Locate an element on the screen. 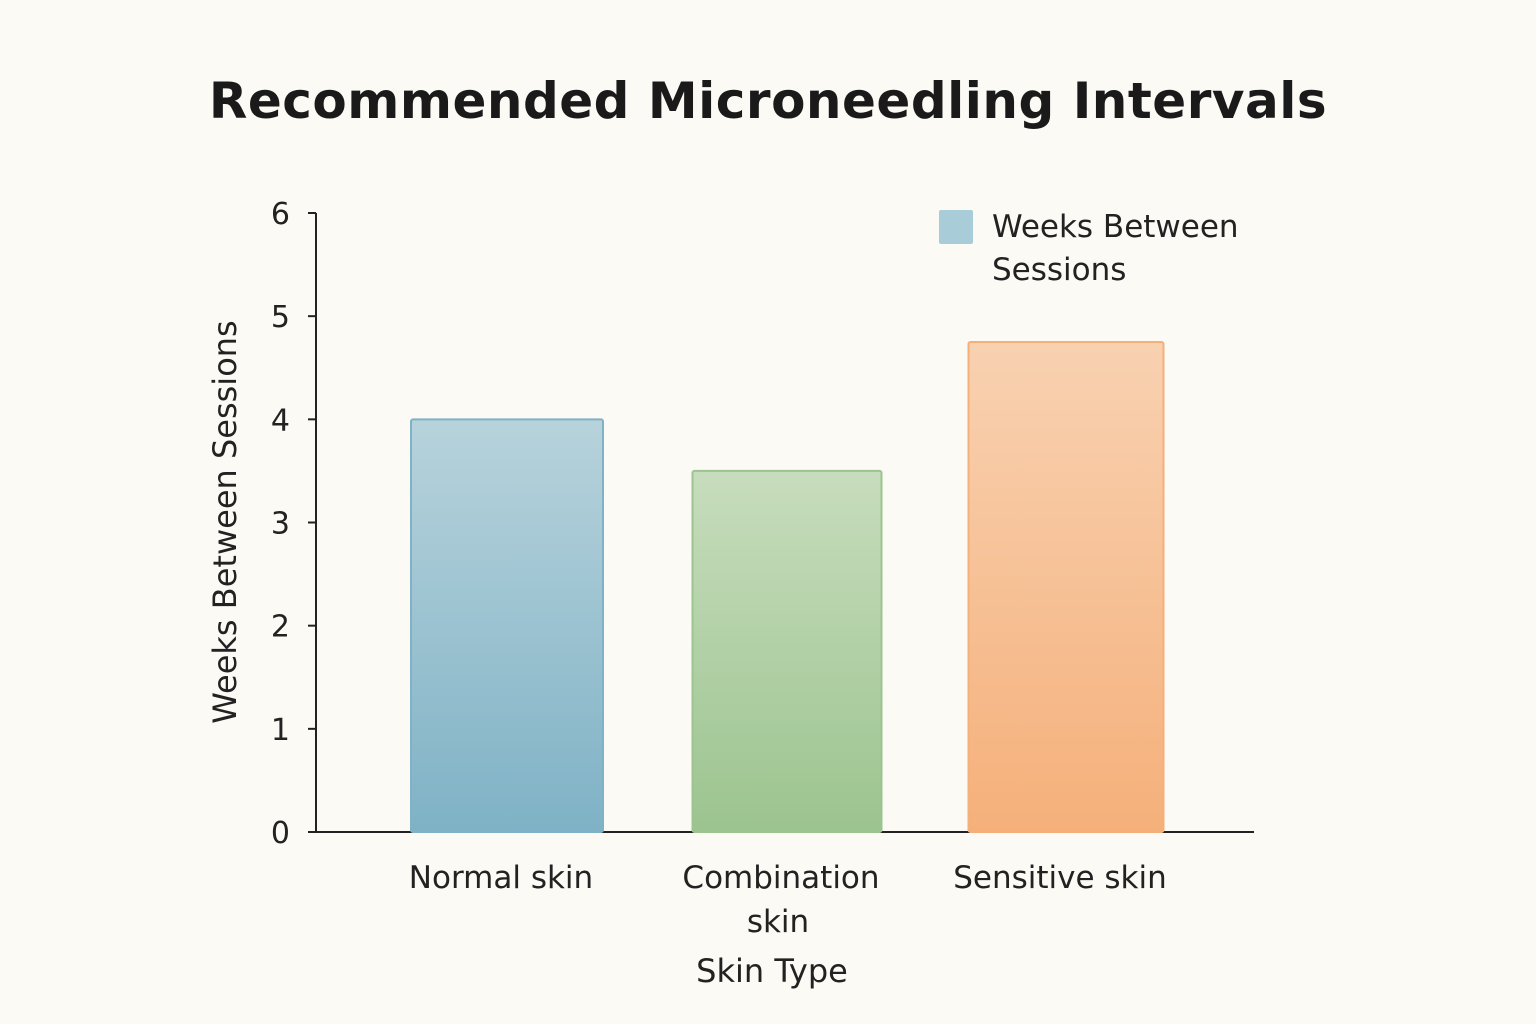  x-tick-label: skin is located at coordinates (778, 922).